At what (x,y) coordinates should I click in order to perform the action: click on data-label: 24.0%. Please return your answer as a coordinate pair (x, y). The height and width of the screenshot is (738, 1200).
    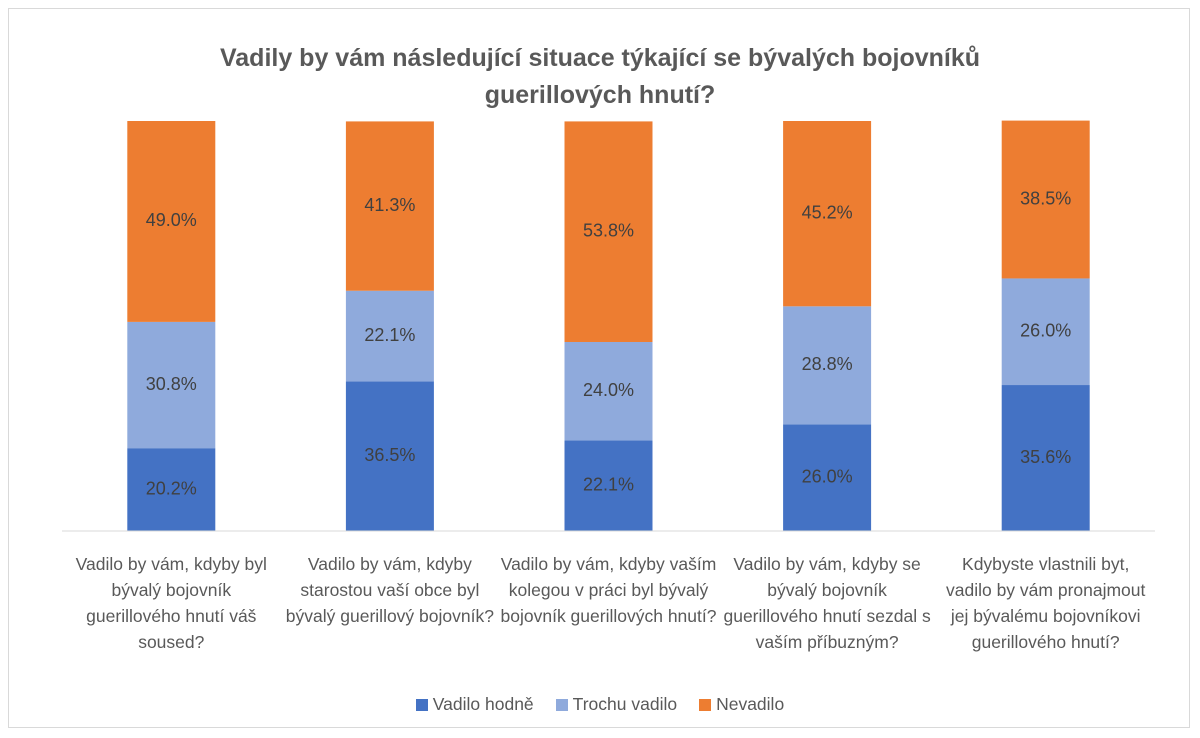
    Looking at the image, I should click on (608, 390).